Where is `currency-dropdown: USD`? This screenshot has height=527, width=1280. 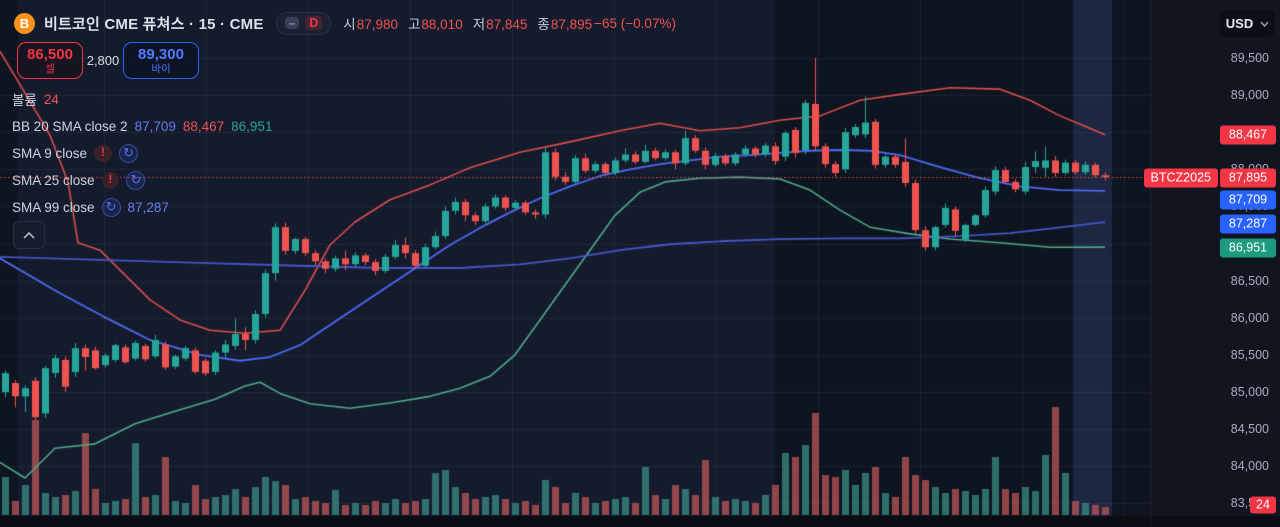
currency-dropdown: USD is located at coordinates (1247, 23).